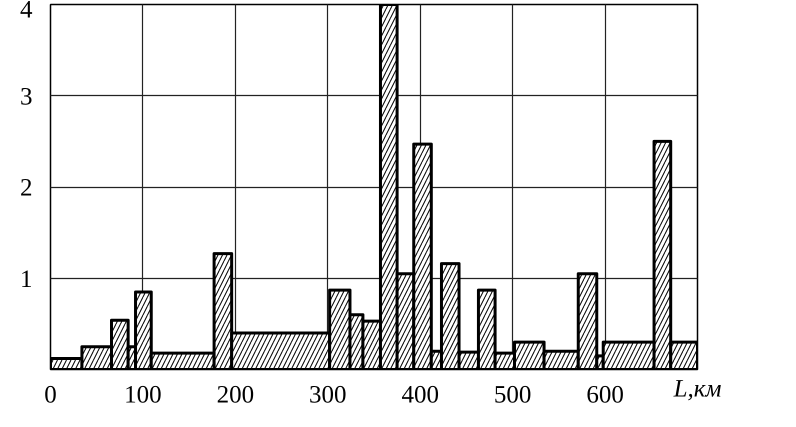 Image resolution: width=796 pixels, height=427 pixels. What do you see at coordinates (26, 279) in the screenshot?
I see `y-tick-label: 1` at bounding box center [26, 279].